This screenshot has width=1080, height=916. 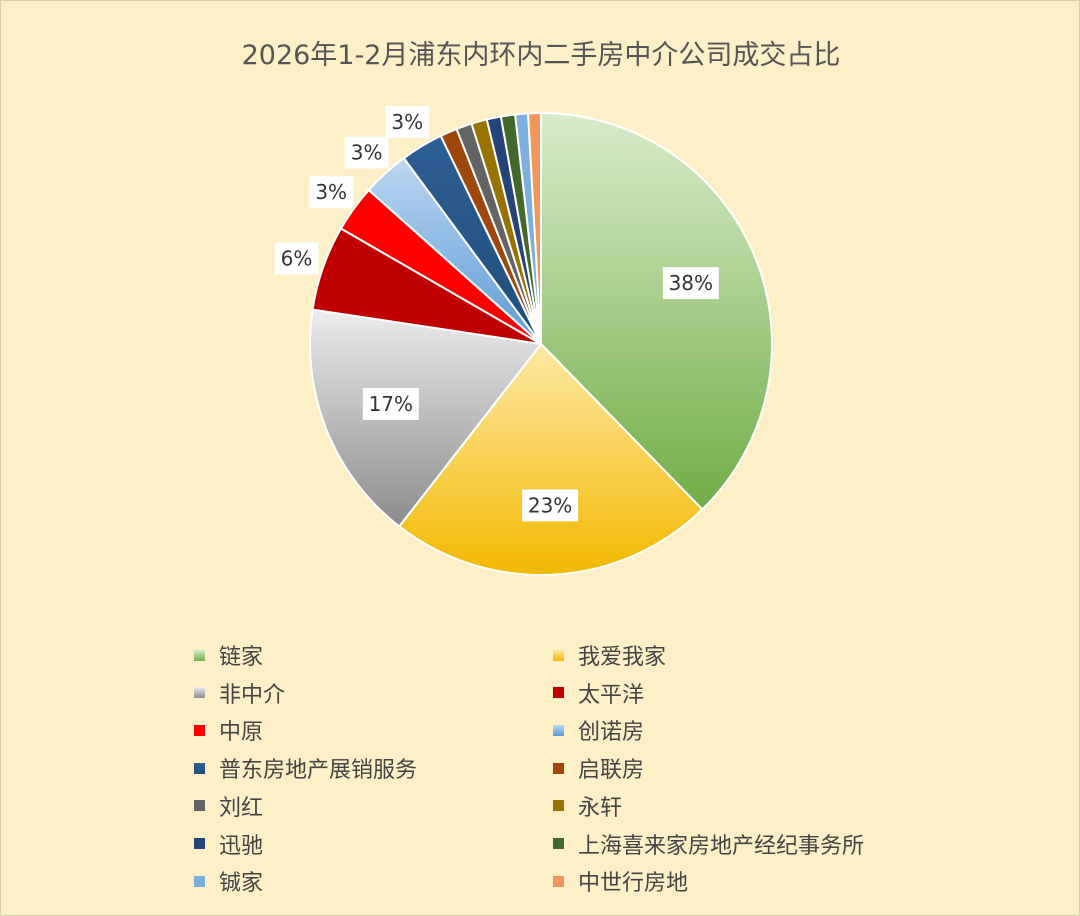 I want to click on slice-label-text: 17%, so click(x=391, y=404).